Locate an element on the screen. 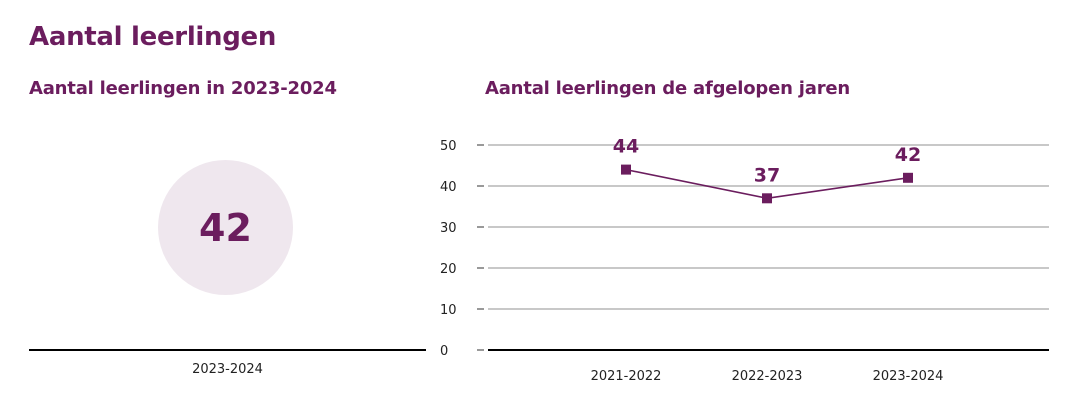 The height and width of the screenshot is (413, 1077). data-label-2023-2024: 42 is located at coordinates (908, 155).